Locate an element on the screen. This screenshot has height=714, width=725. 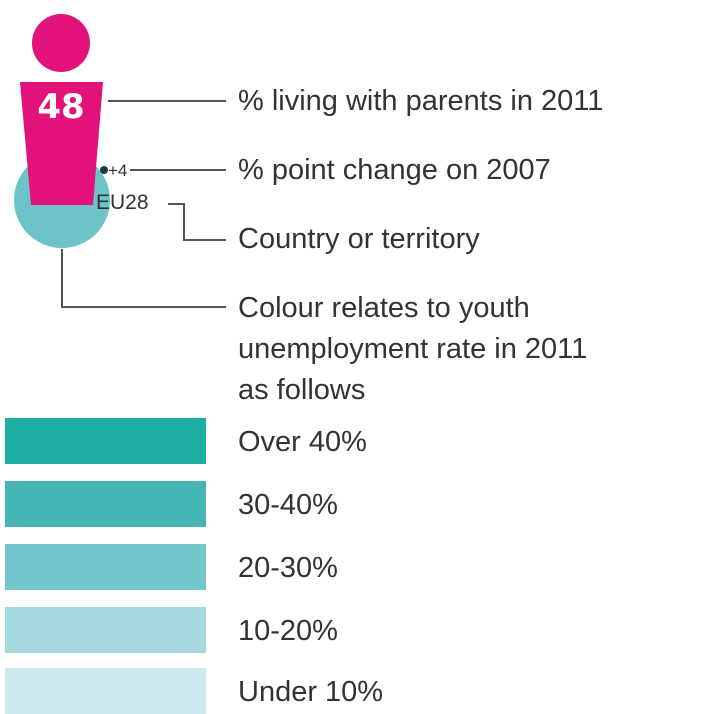
figure-change: +4 is located at coordinates (117, 170).